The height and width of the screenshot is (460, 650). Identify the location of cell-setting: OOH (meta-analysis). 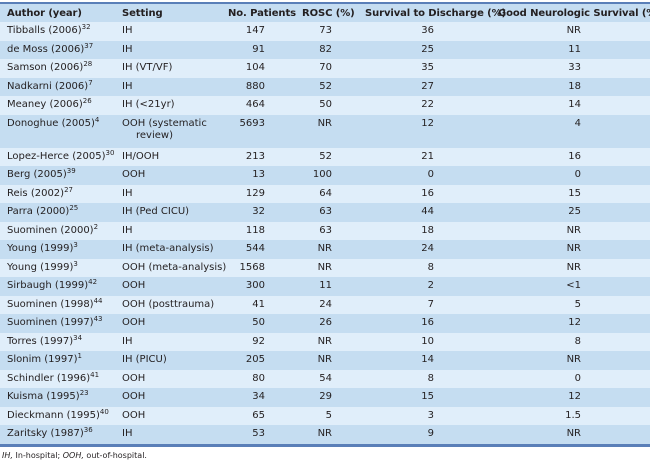
(174, 267).